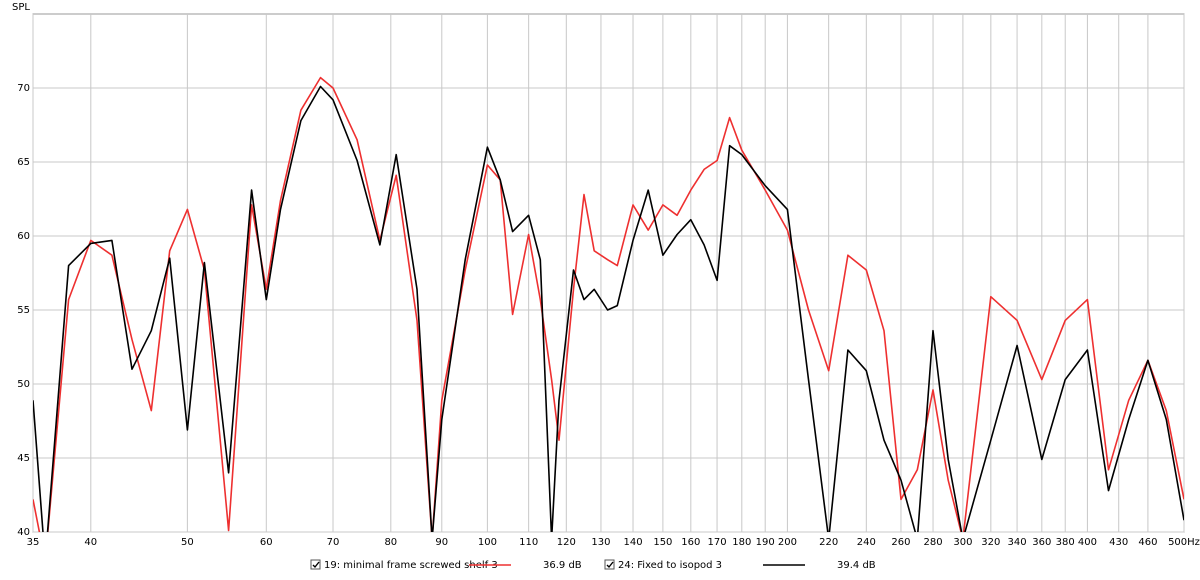  I want to click on x-tick-label: 180, so click(741, 542).